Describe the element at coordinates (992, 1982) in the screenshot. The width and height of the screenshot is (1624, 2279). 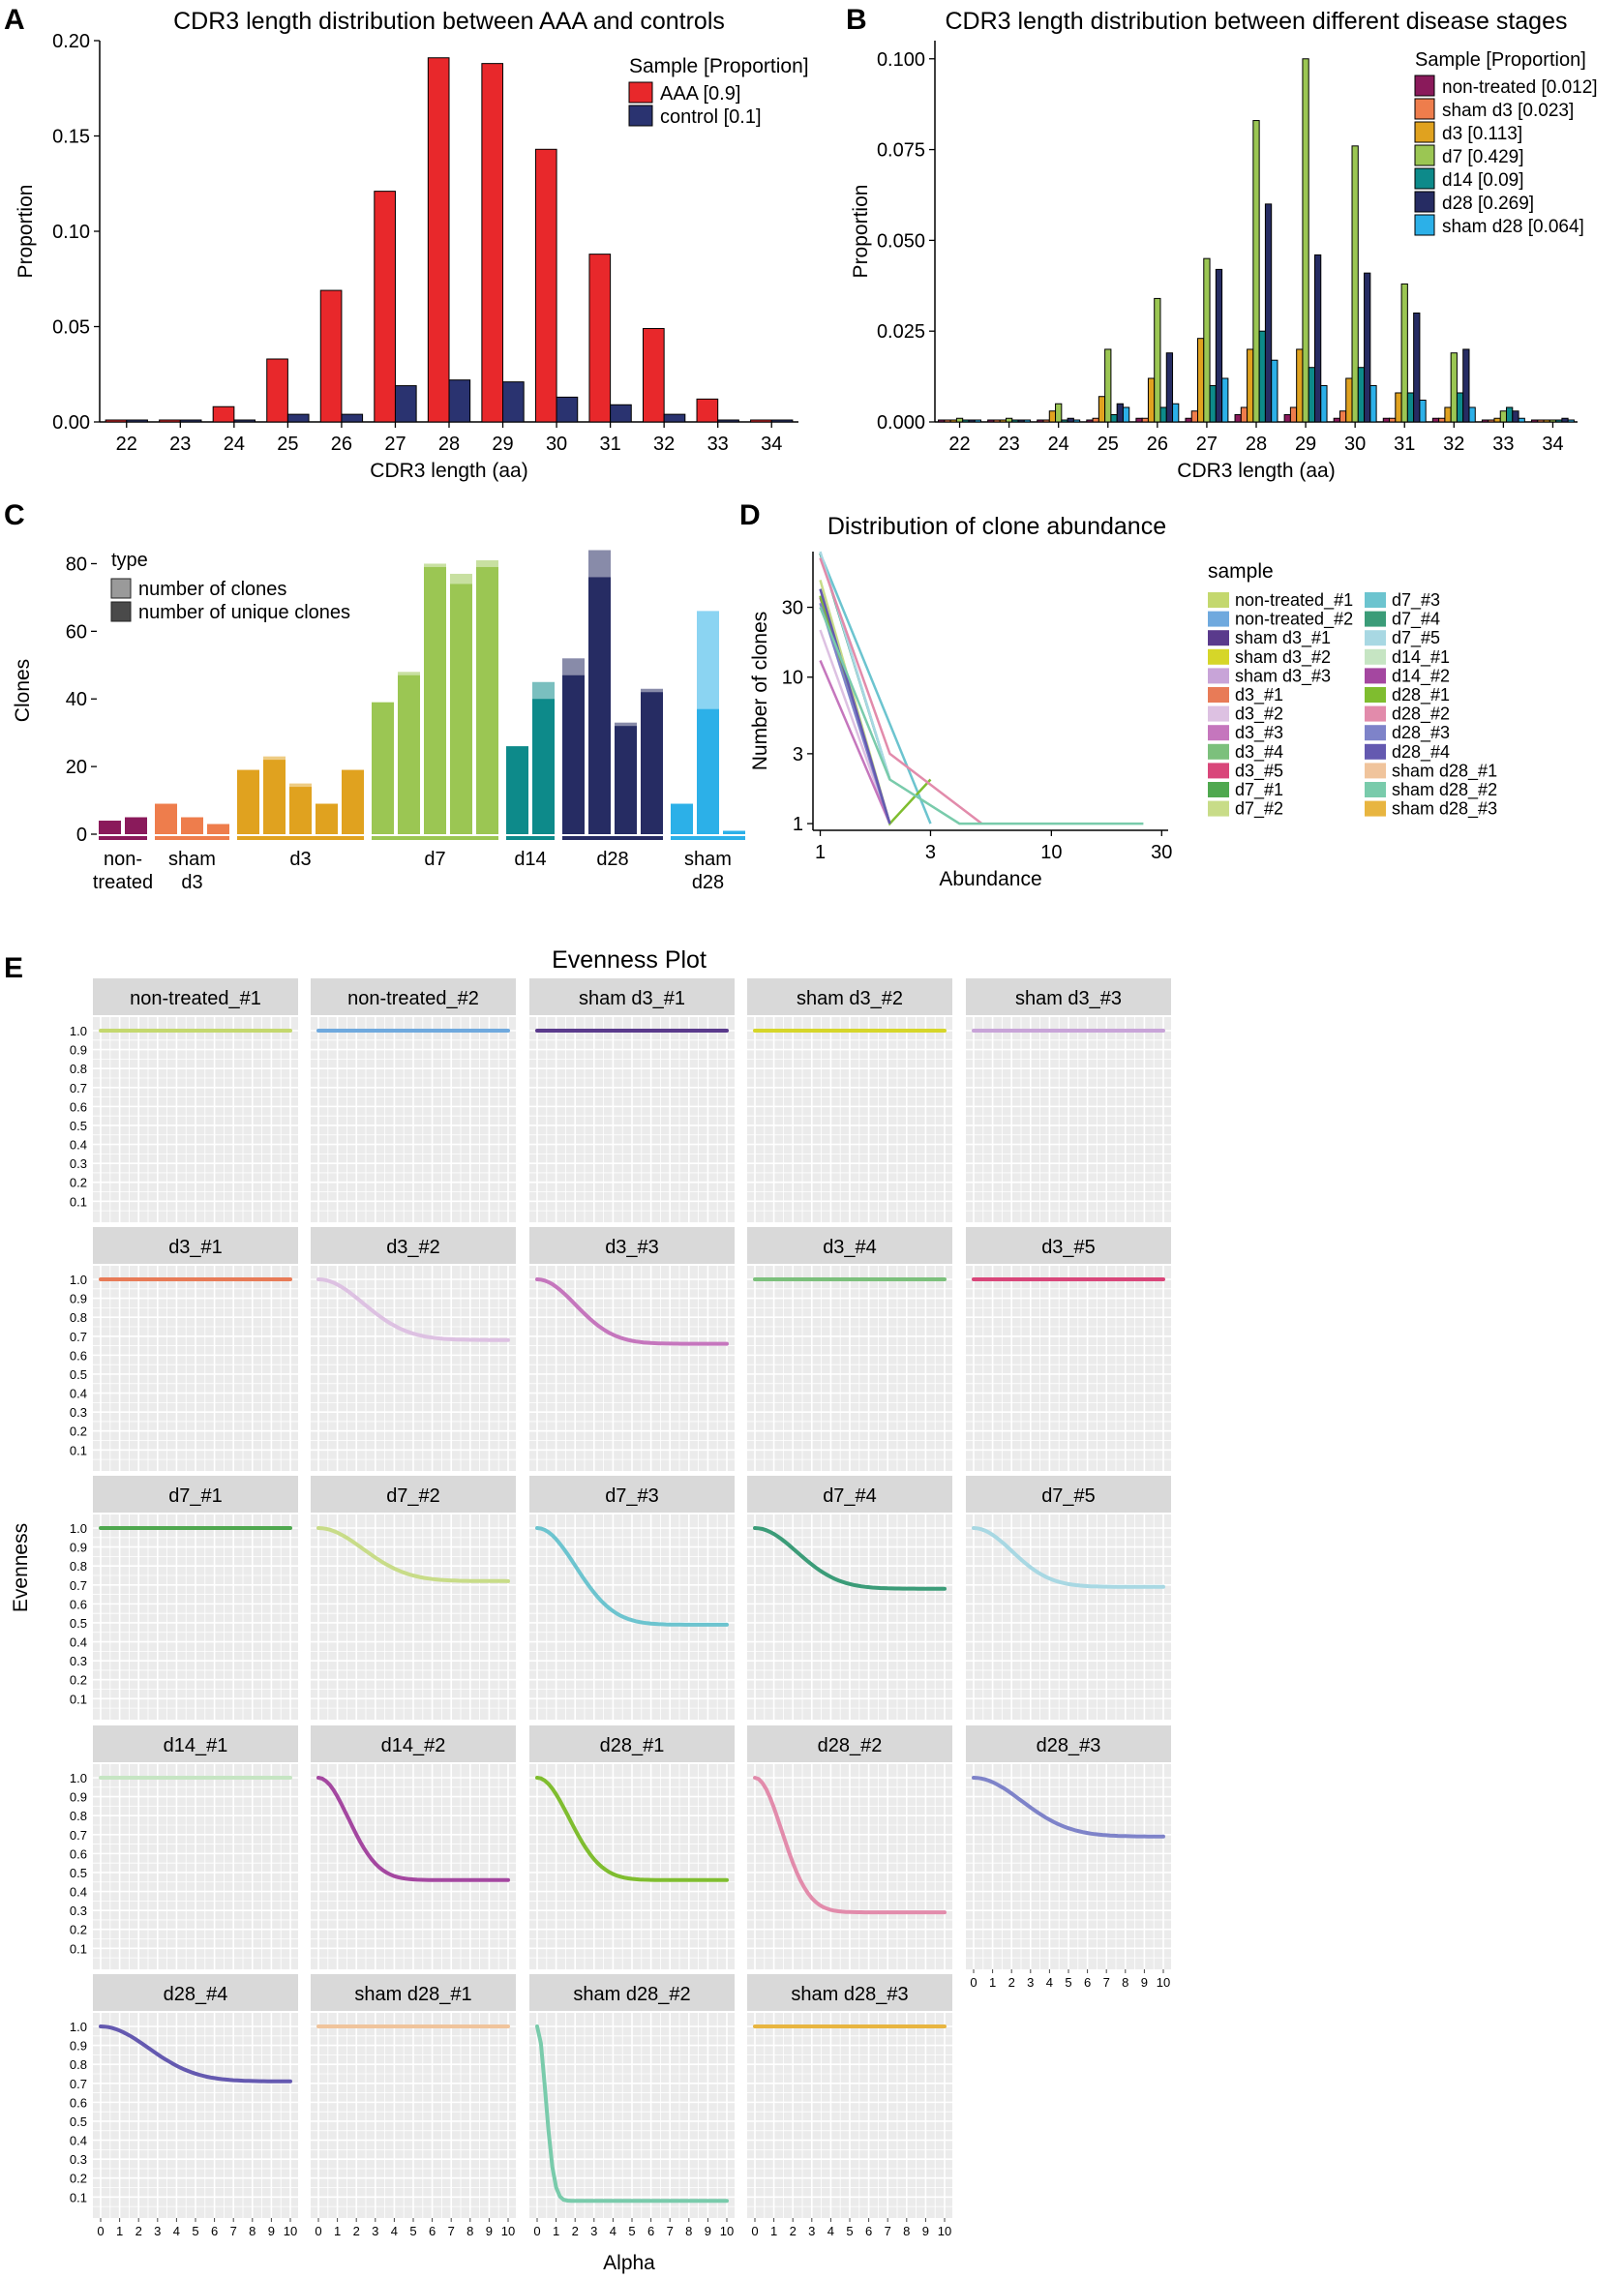
I see `panel-e-x-tick-label: 1` at that location.